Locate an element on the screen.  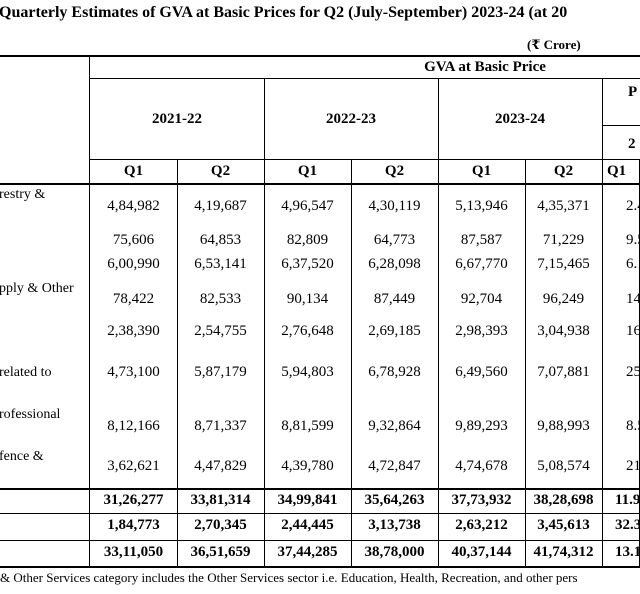
table-cell: 5,13,946 is located at coordinates (481, 206).